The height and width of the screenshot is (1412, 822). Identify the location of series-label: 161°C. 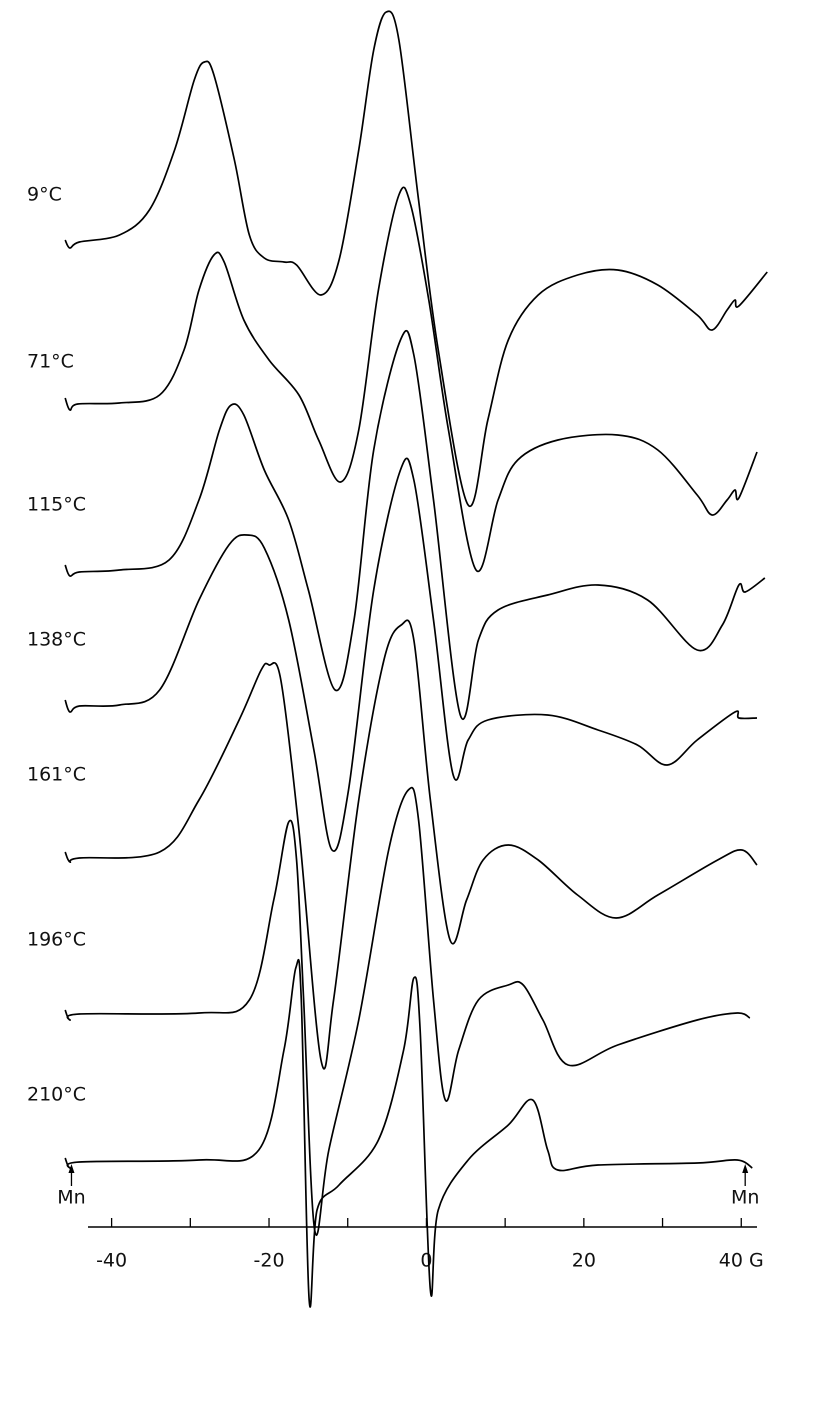
(56, 775).